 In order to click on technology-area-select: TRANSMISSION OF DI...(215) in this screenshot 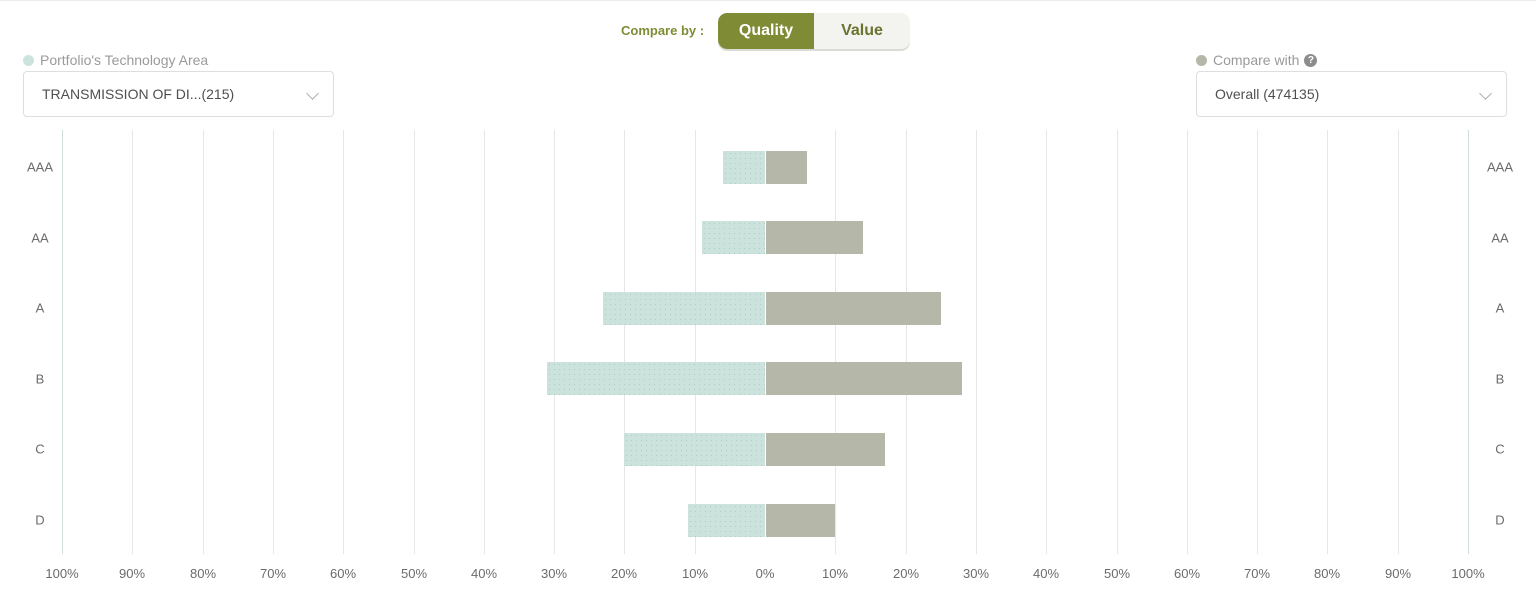, I will do `click(178, 94)`.